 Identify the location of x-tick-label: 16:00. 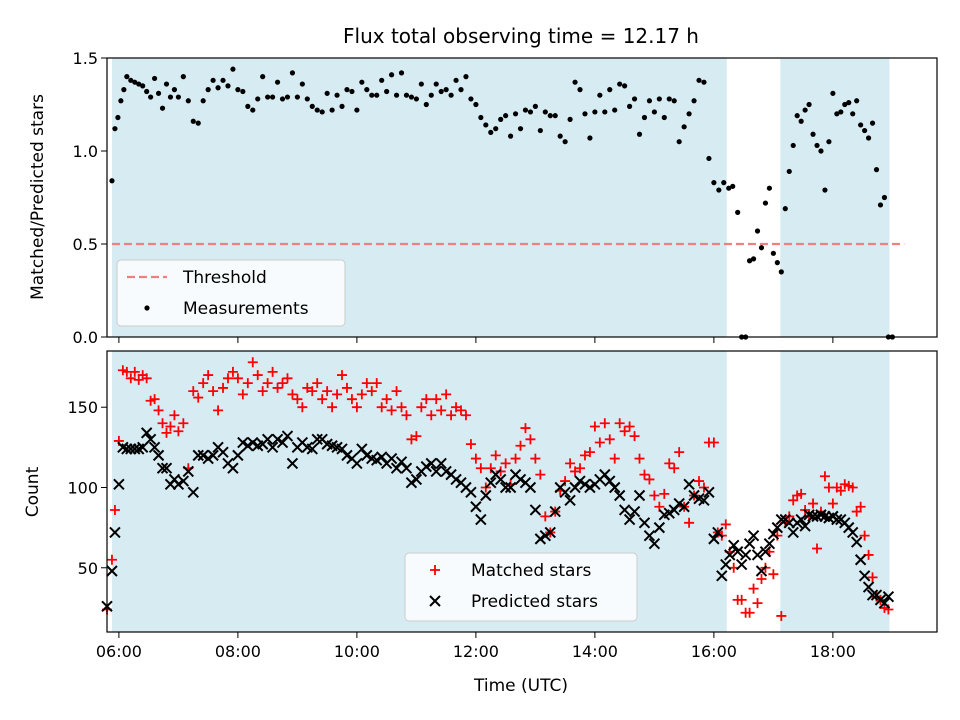
(714, 651).